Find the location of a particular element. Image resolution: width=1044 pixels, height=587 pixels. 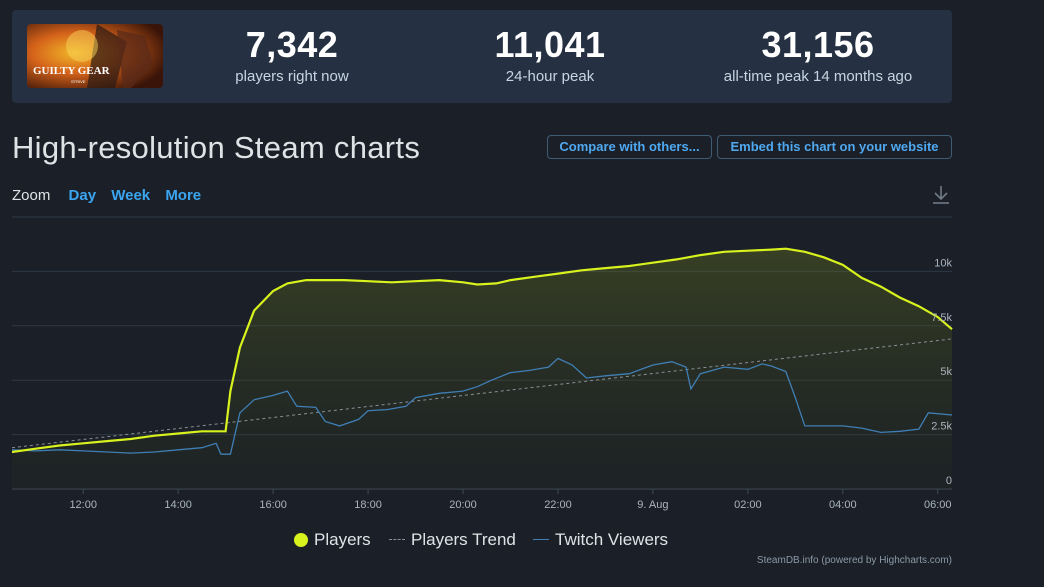

stat-24h-peak: 11,041 24-hour peak is located at coordinates (550, 55).